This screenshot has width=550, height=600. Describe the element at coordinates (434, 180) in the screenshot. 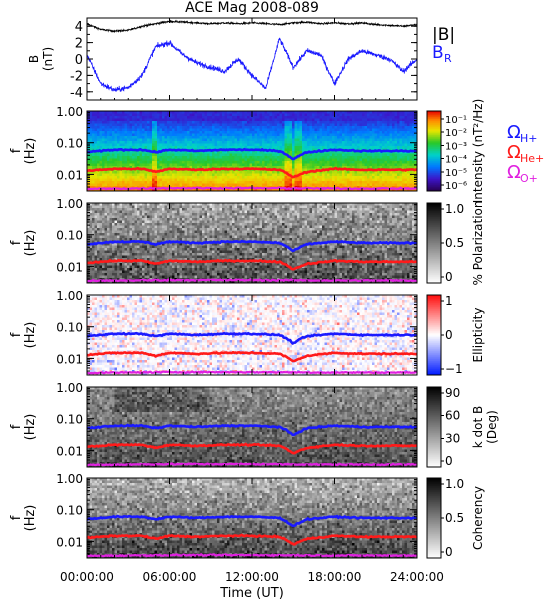

I see `colorbar-segment` at that location.